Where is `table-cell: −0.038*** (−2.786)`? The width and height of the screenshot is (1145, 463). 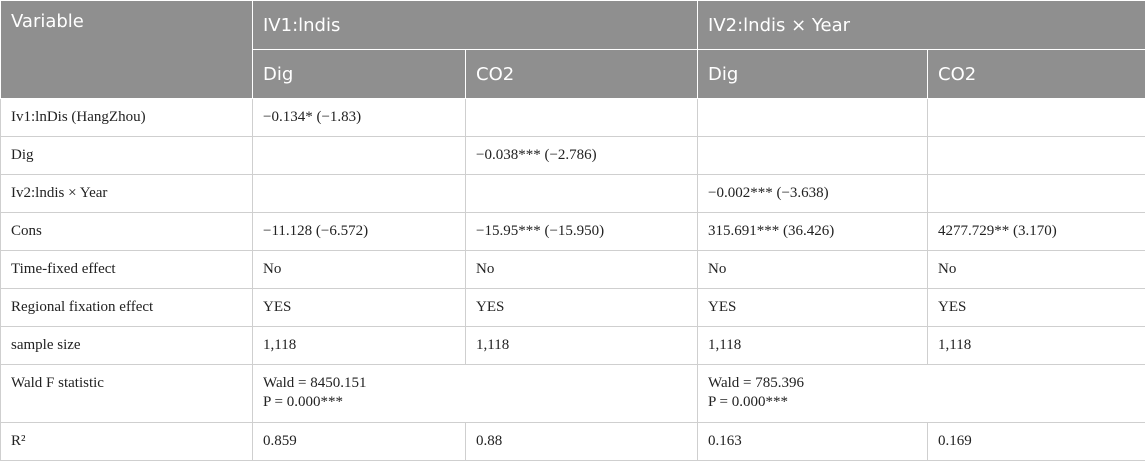
table-cell: −0.038*** (−2.786) is located at coordinates (581, 155).